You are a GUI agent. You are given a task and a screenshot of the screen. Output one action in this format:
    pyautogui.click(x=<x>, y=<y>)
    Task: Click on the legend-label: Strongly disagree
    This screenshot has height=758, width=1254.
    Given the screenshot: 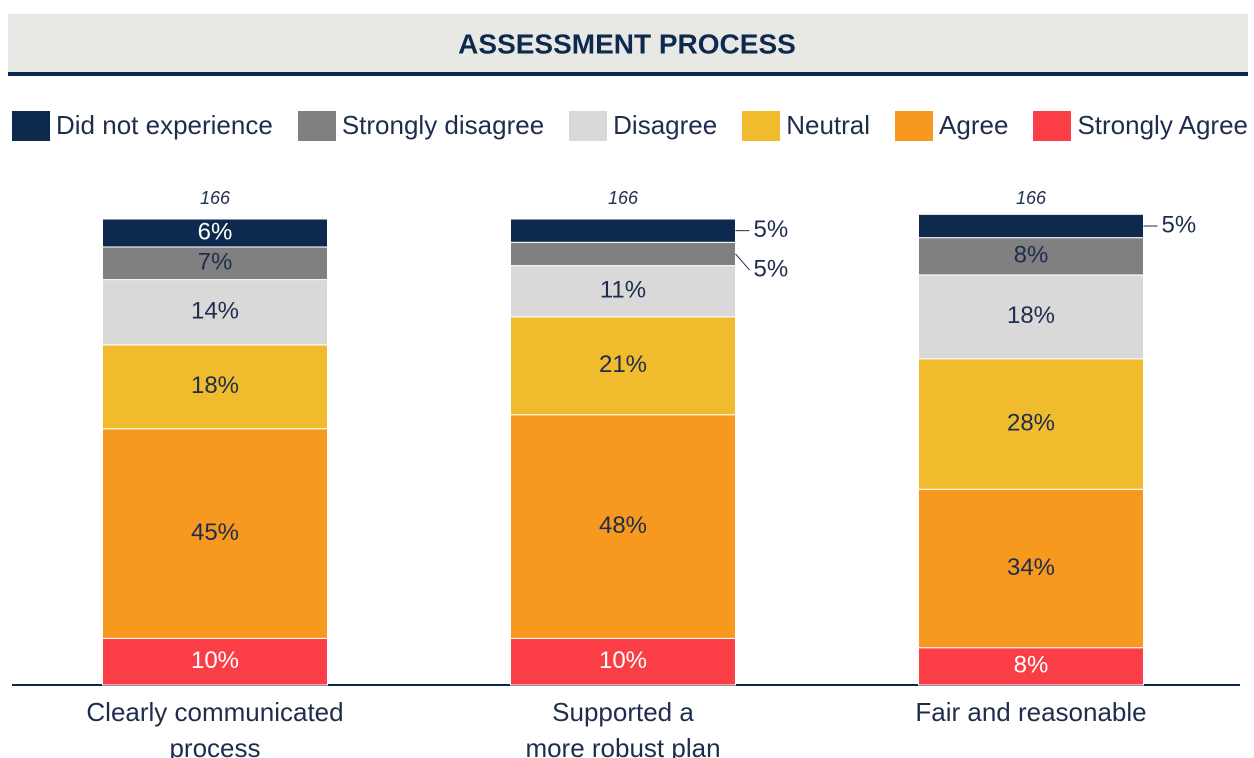 What is the action you would take?
    pyautogui.click(x=443, y=125)
    